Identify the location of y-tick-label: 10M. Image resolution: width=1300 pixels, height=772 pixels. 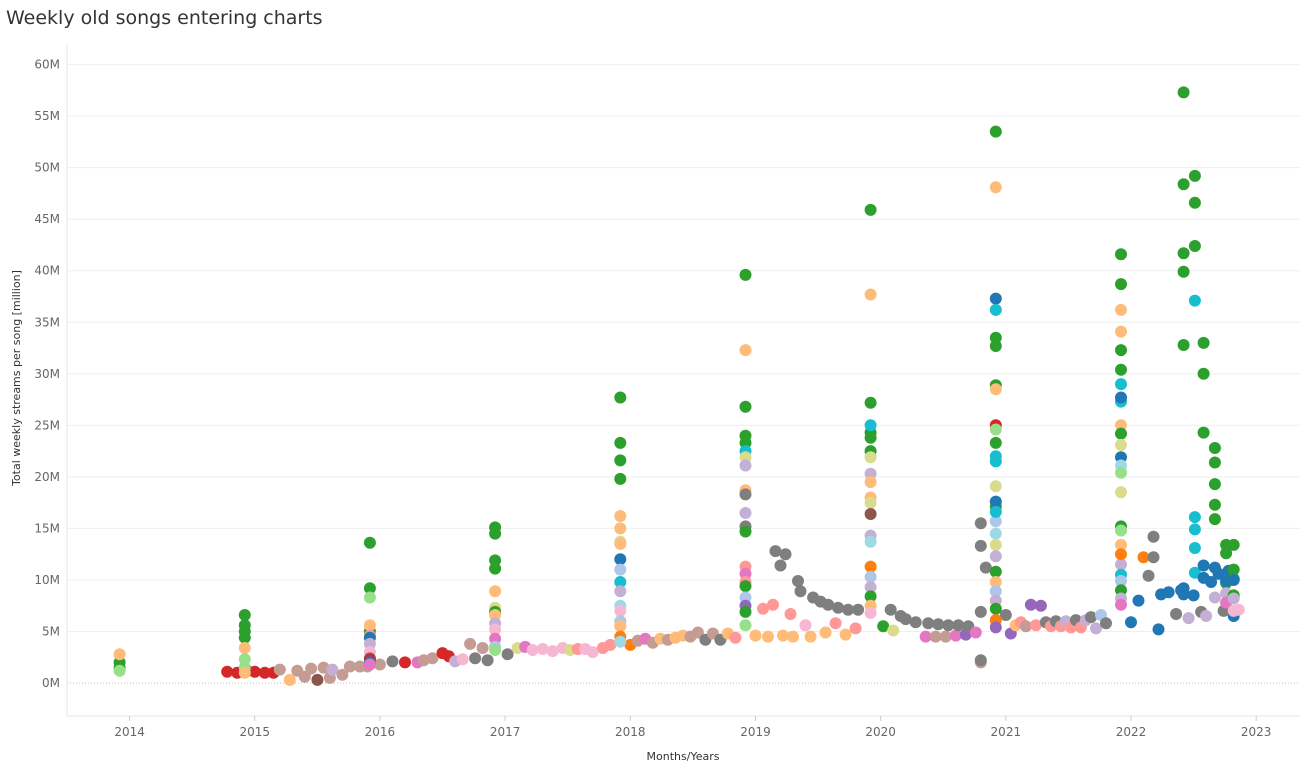
(47, 580).